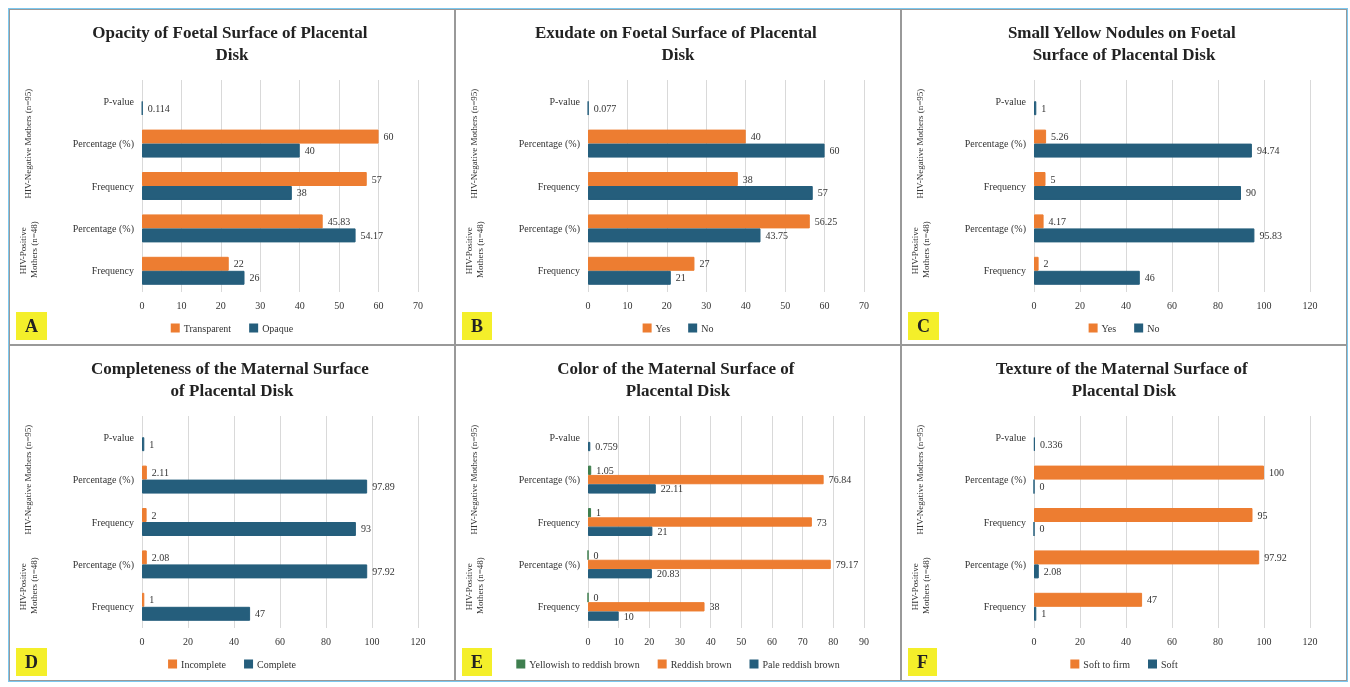 The height and width of the screenshot is (687, 1350). Describe the element at coordinates (668, 574) in the screenshot. I see `data-label: 20.83` at that location.